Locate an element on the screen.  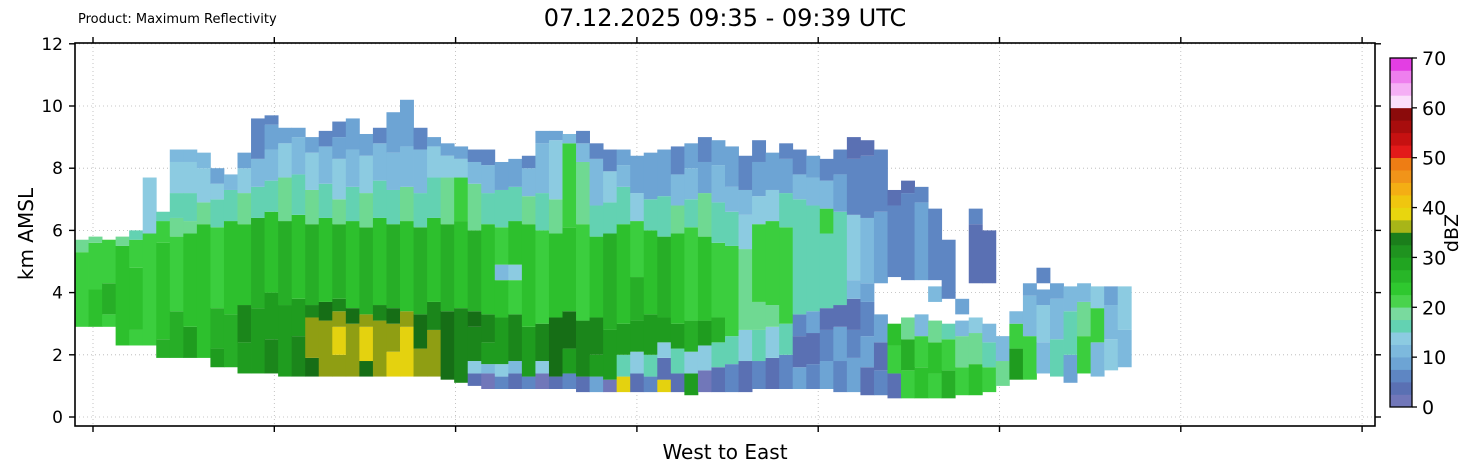
svg-text: 70 is located at coordinates (1434, 59).